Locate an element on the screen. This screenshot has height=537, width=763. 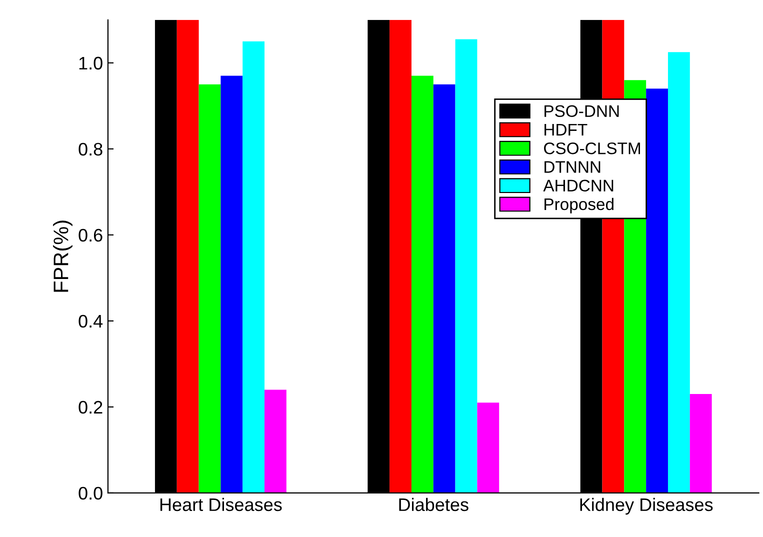
y-tick-label: 0.2 is located at coordinates (90, 407).